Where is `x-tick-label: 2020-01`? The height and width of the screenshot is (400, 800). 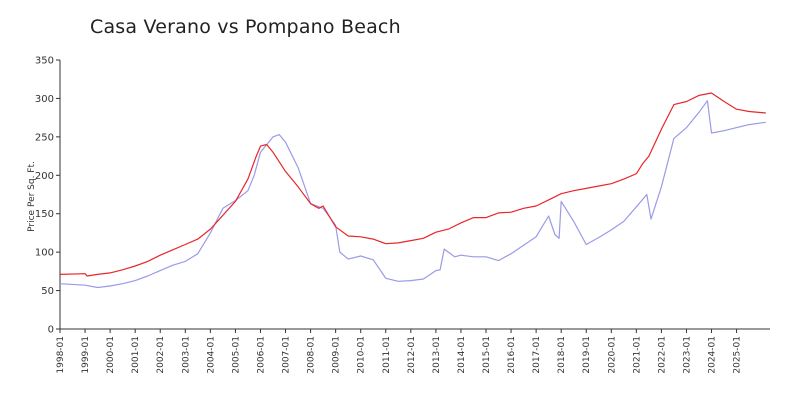 x-tick-label: 2020-01 is located at coordinates (612, 355).